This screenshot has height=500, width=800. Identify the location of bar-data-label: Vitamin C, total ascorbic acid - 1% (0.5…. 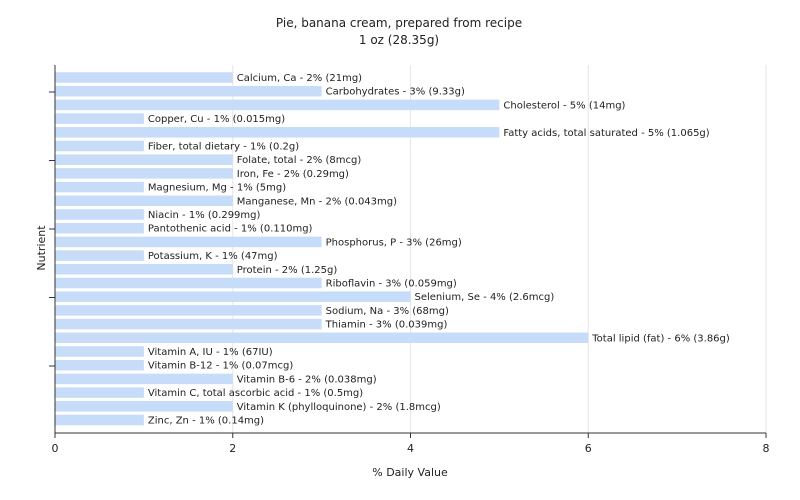
(255, 393).